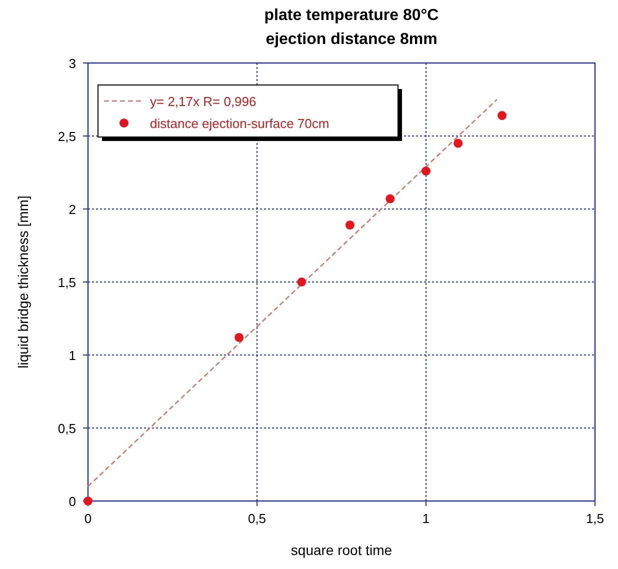 Image resolution: width=618 pixels, height=569 pixels. I want to click on legend-label: distance ejection-surface 70cm, so click(240, 123).